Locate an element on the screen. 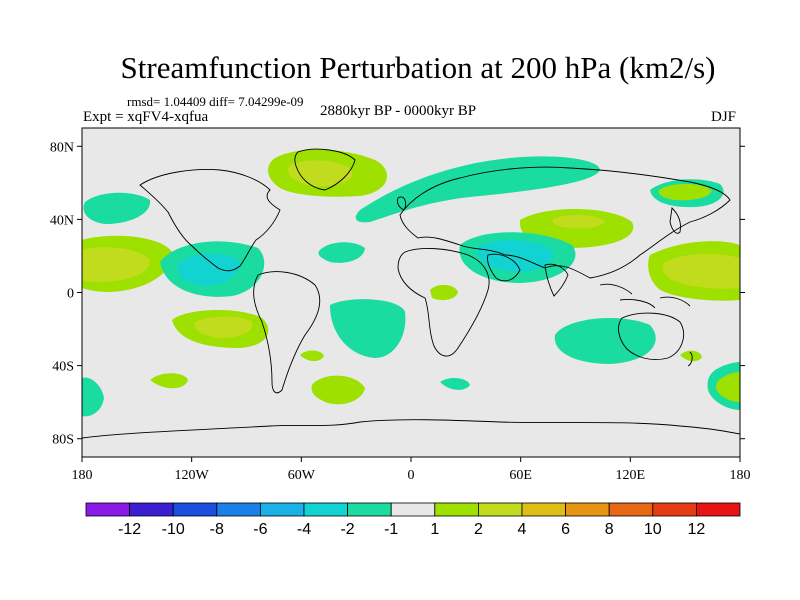  colorbar-label: -8 is located at coordinates (217, 529).